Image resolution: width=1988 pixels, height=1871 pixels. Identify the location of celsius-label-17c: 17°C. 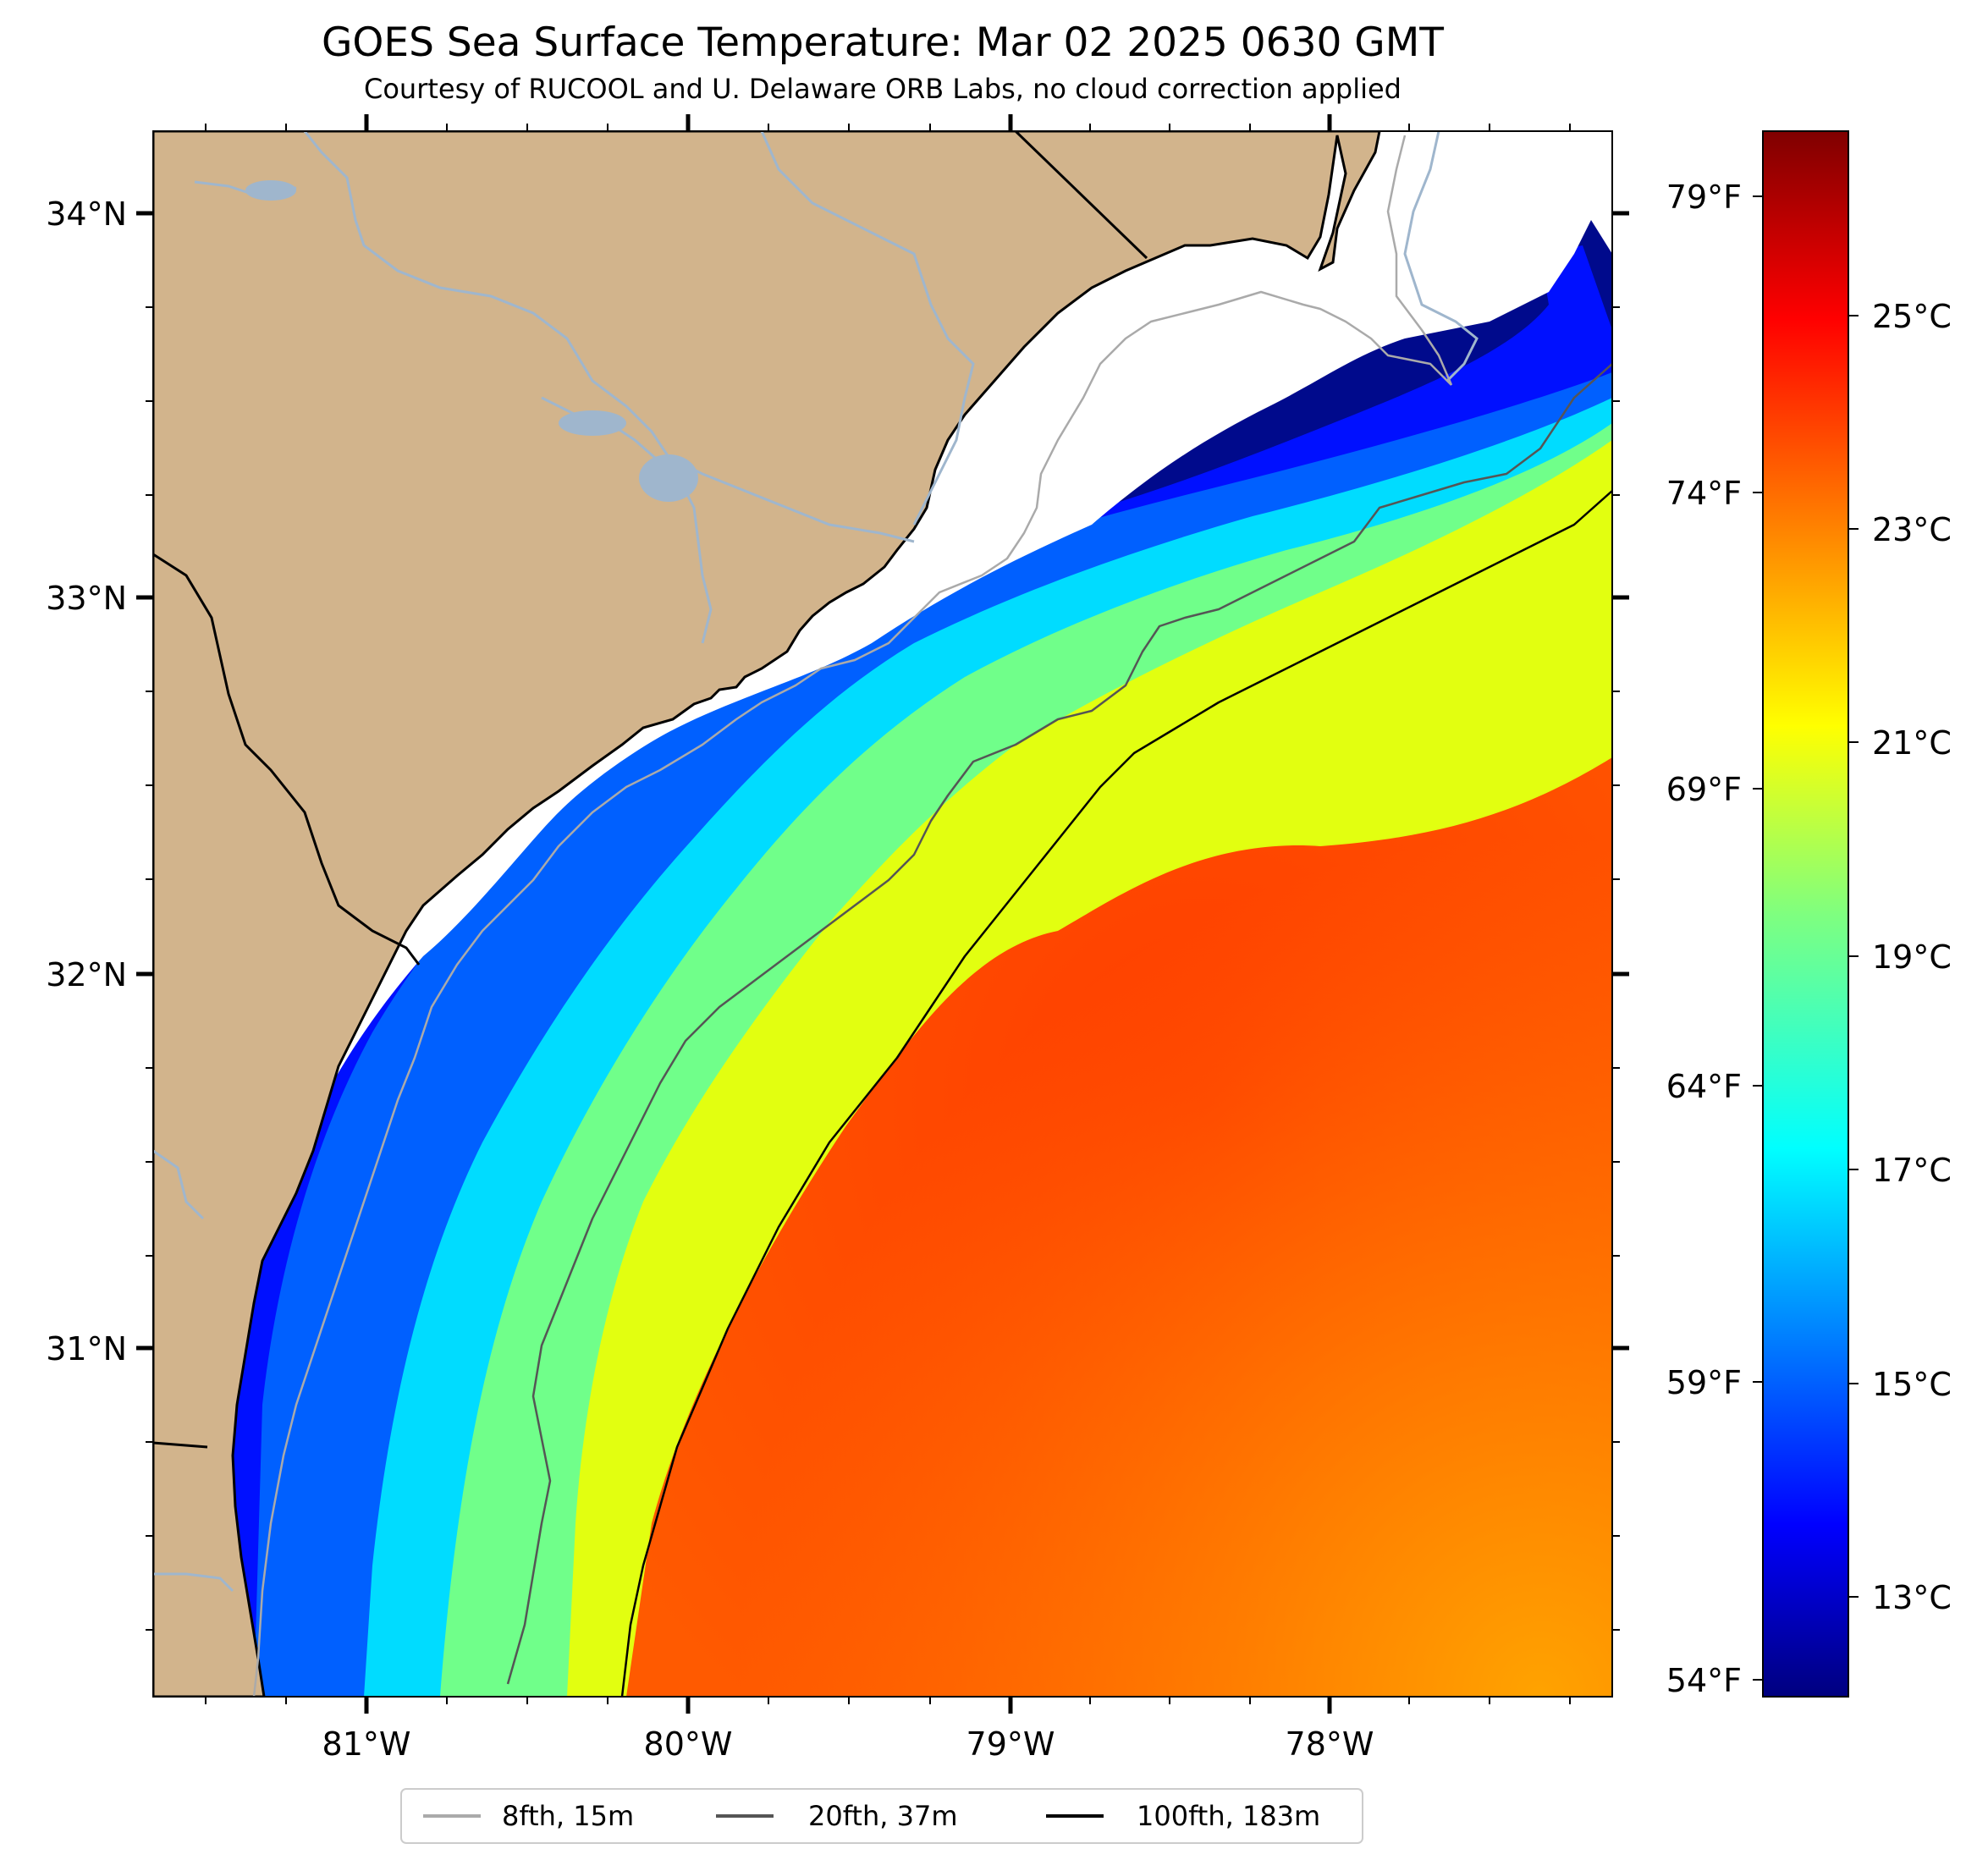
(1912, 1171).